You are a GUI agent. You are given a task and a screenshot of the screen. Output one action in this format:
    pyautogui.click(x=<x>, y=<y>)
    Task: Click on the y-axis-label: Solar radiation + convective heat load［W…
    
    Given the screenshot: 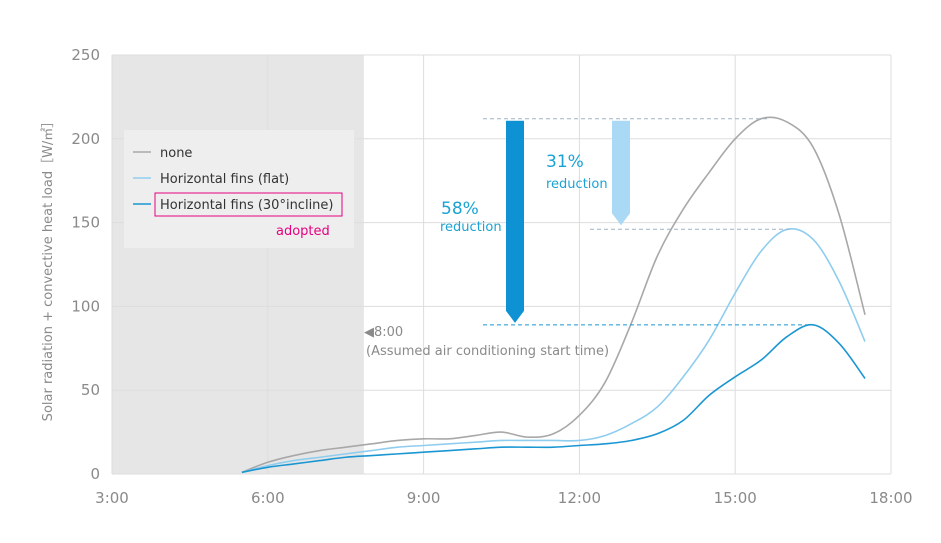 What is the action you would take?
    pyautogui.click(x=48, y=268)
    